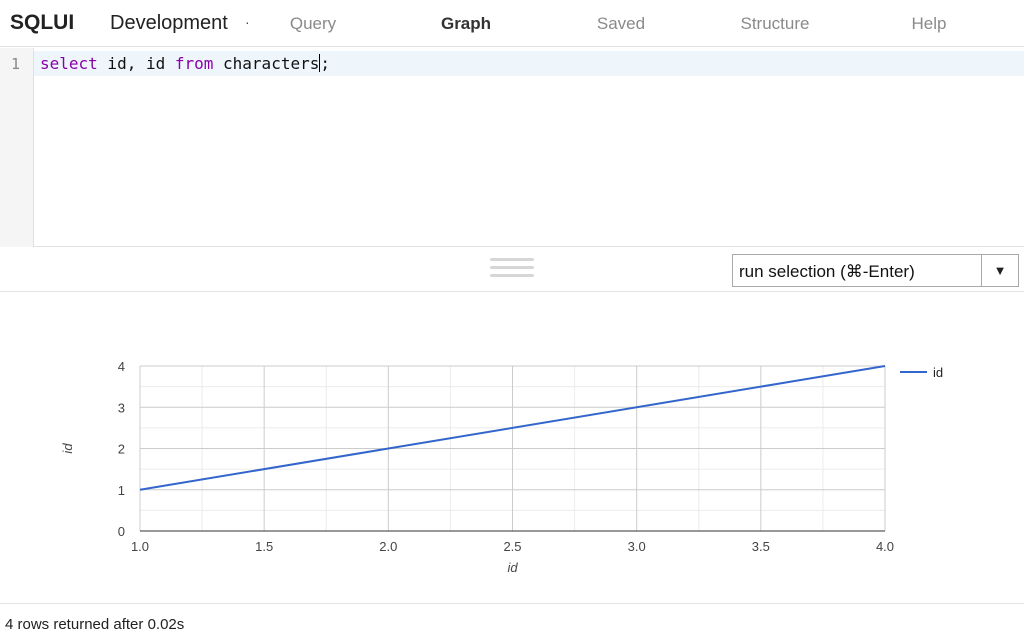 The width and height of the screenshot is (1024, 644). What do you see at coordinates (140, 546) in the screenshot?
I see `x-tick-label: 1.0` at bounding box center [140, 546].